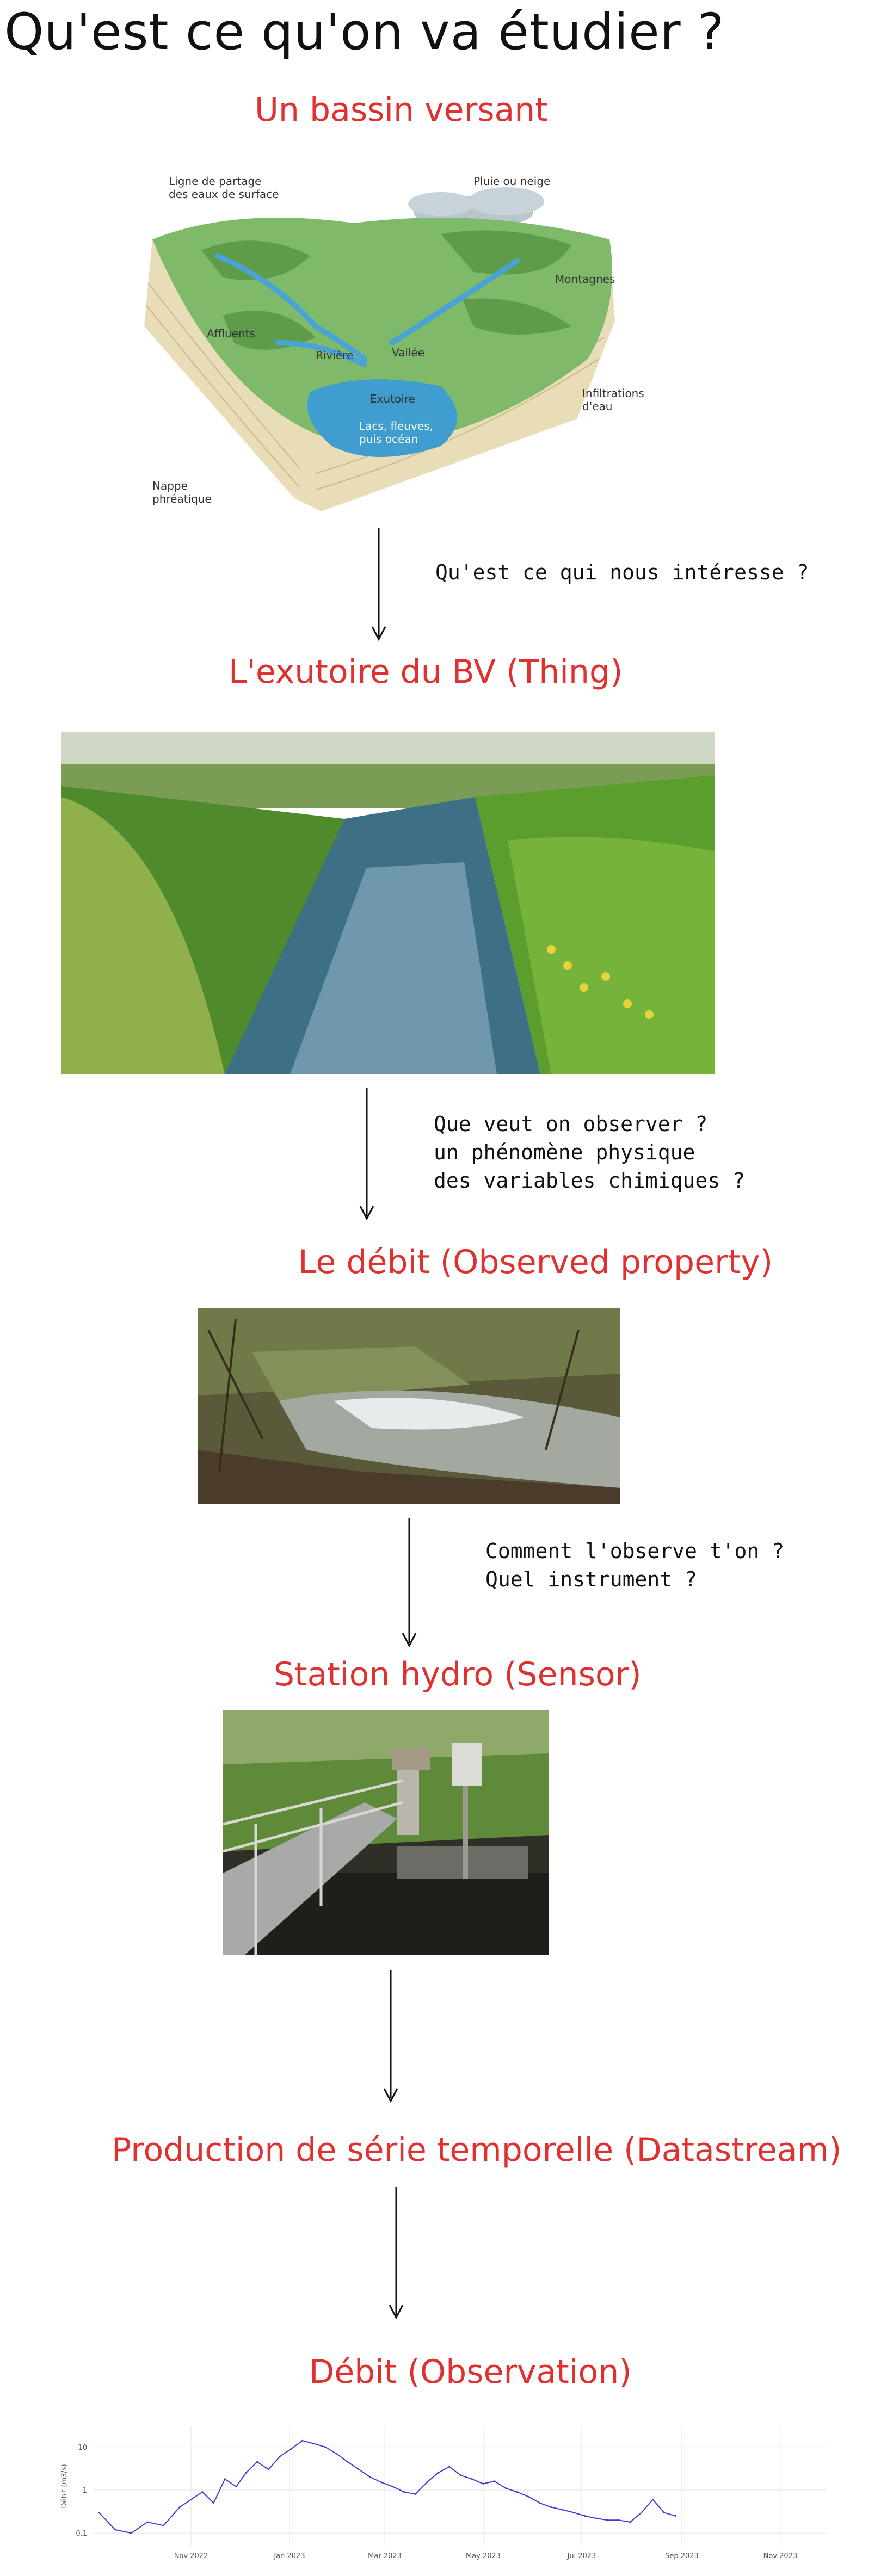 The image size is (893, 2576). Describe the element at coordinates (622, 572) in the screenshot. I see `note-interet: Qu'est ce qui nous intéresse ?` at that location.